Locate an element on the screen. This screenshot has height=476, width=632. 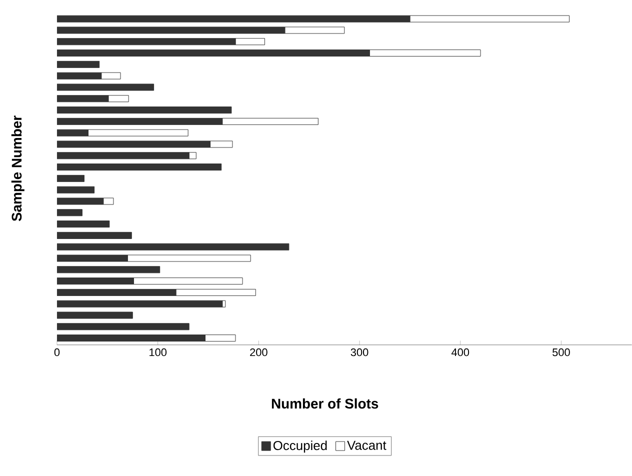
x-tick-label: 0 is located at coordinates (57, 352).